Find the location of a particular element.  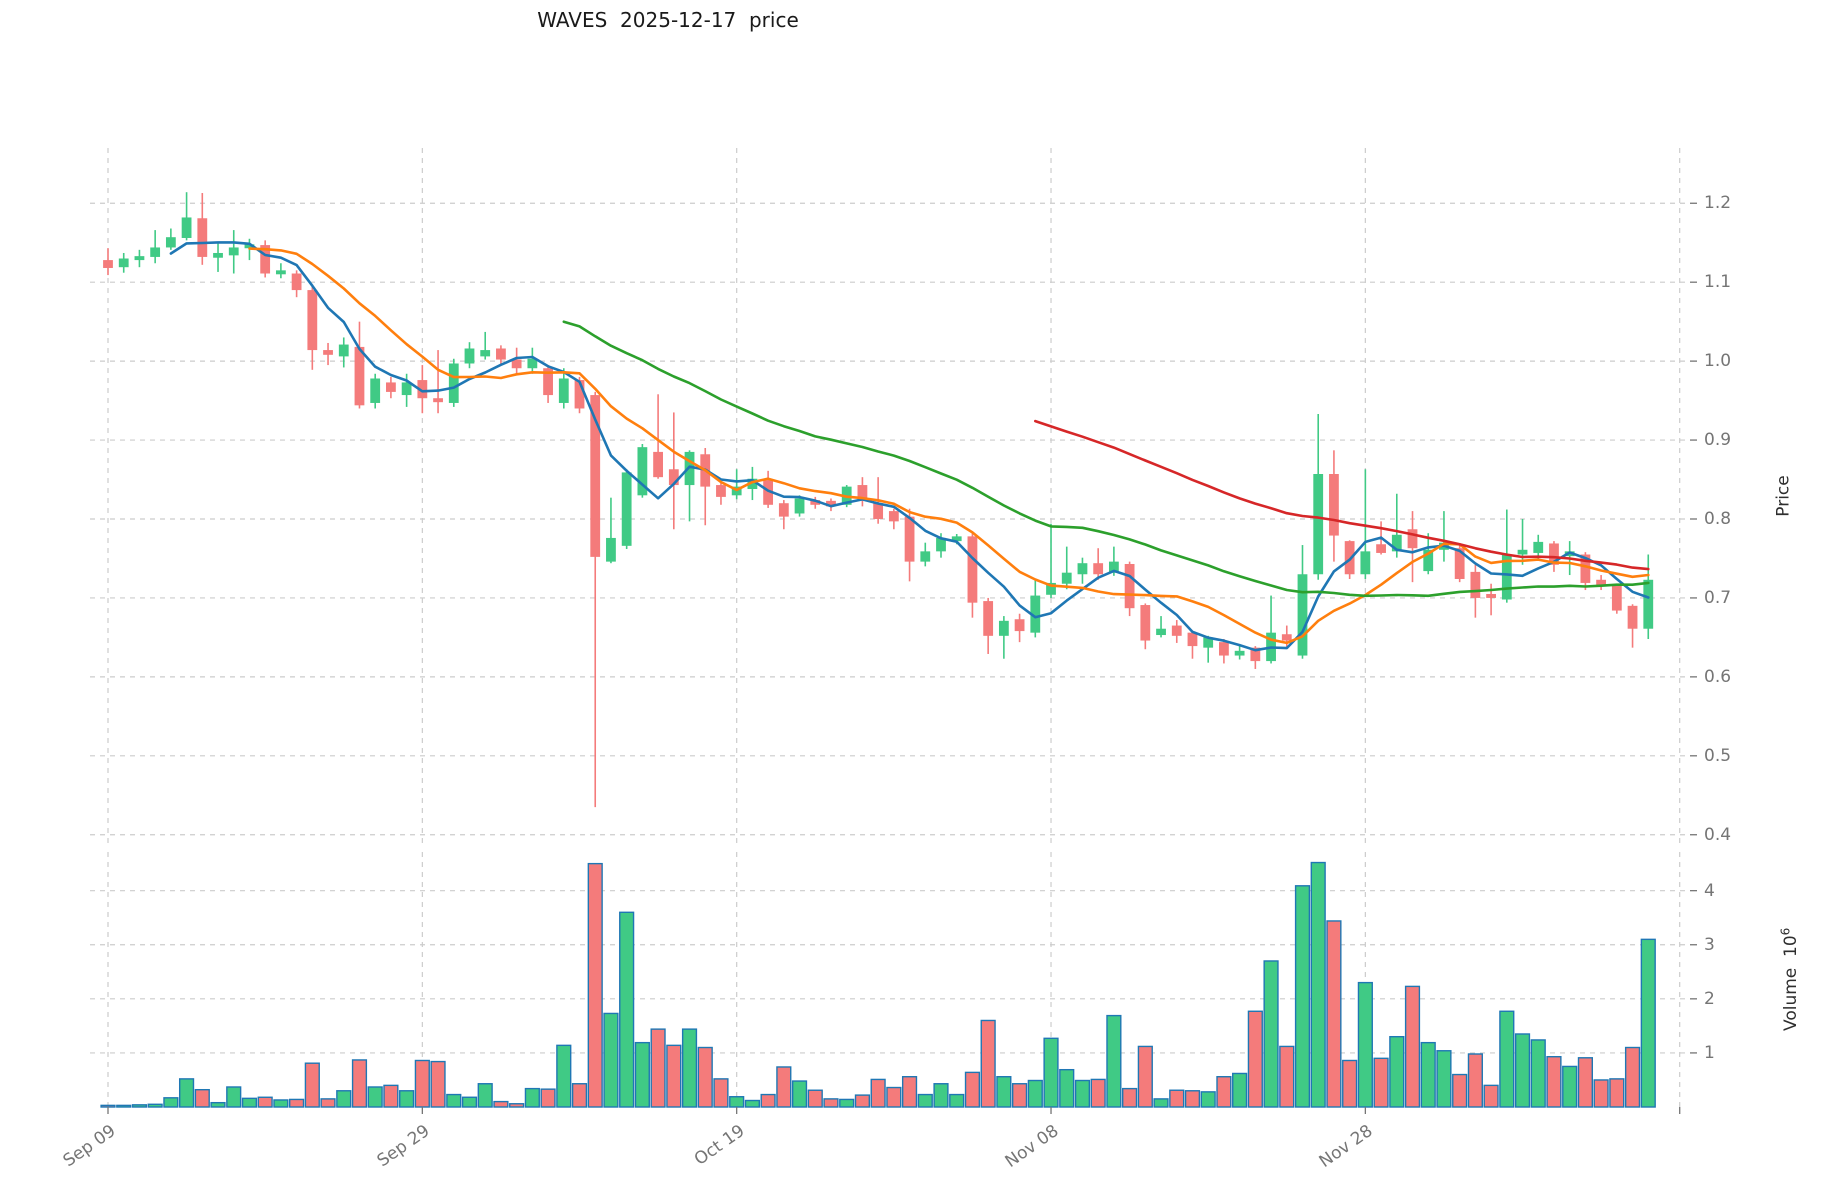

chart-title: WAVES 2025-12-17 price is located at coordinates (668, 20).